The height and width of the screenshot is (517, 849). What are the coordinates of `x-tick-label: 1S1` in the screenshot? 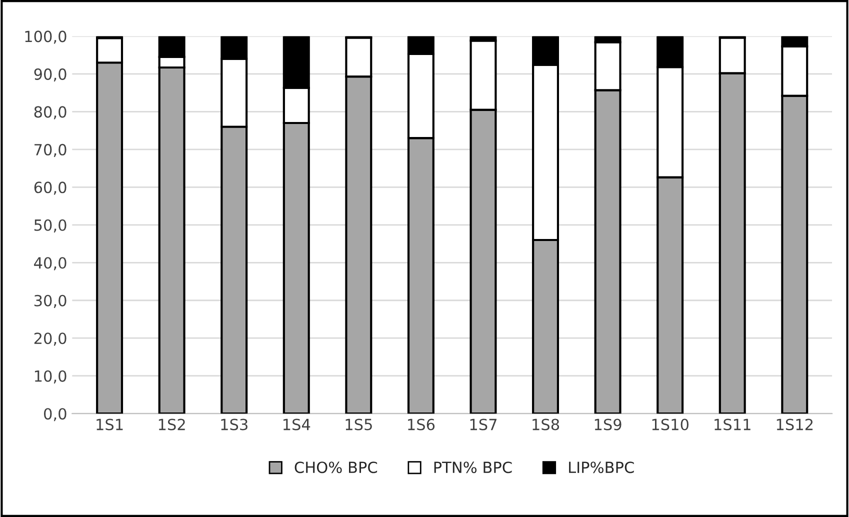 It's located at (109, 424).